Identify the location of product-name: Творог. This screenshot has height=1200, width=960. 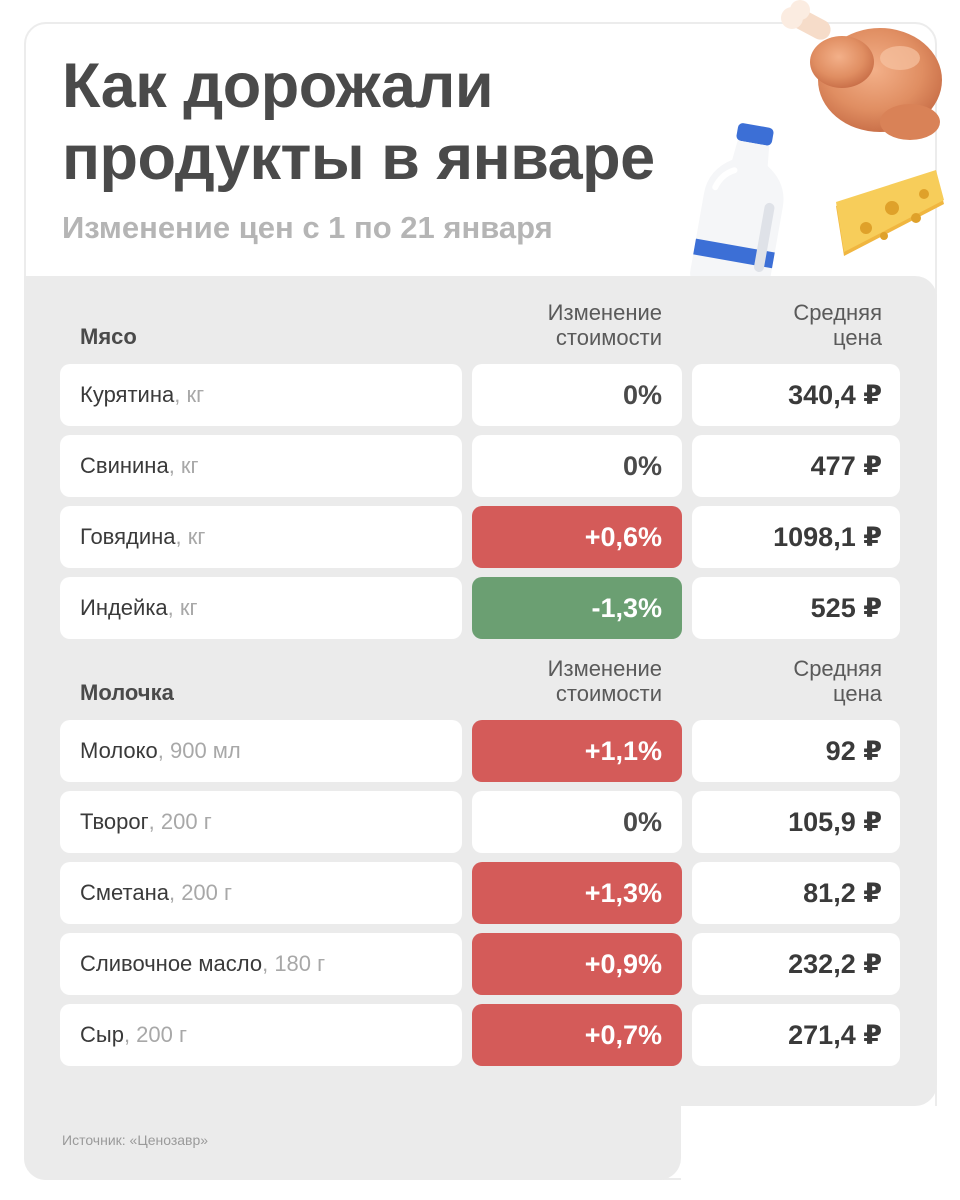
(114, 821).